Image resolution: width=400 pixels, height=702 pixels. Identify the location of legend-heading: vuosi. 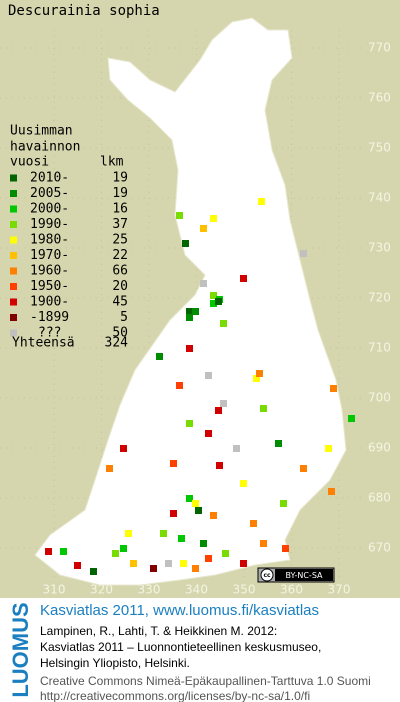
(29, 162).